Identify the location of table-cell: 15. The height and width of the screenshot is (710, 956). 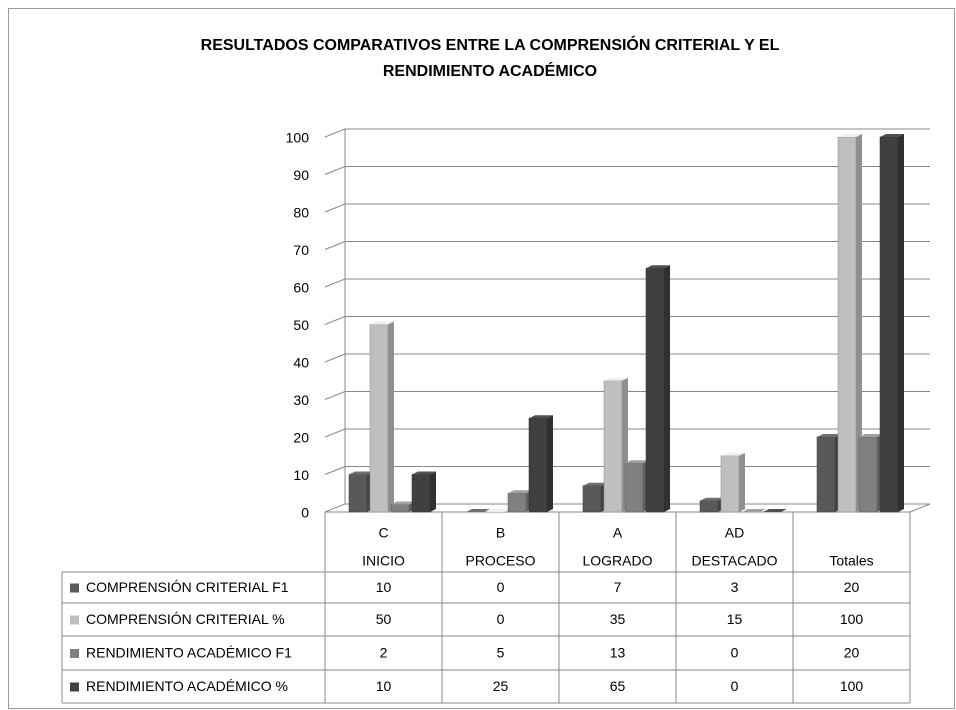
(735, 619).